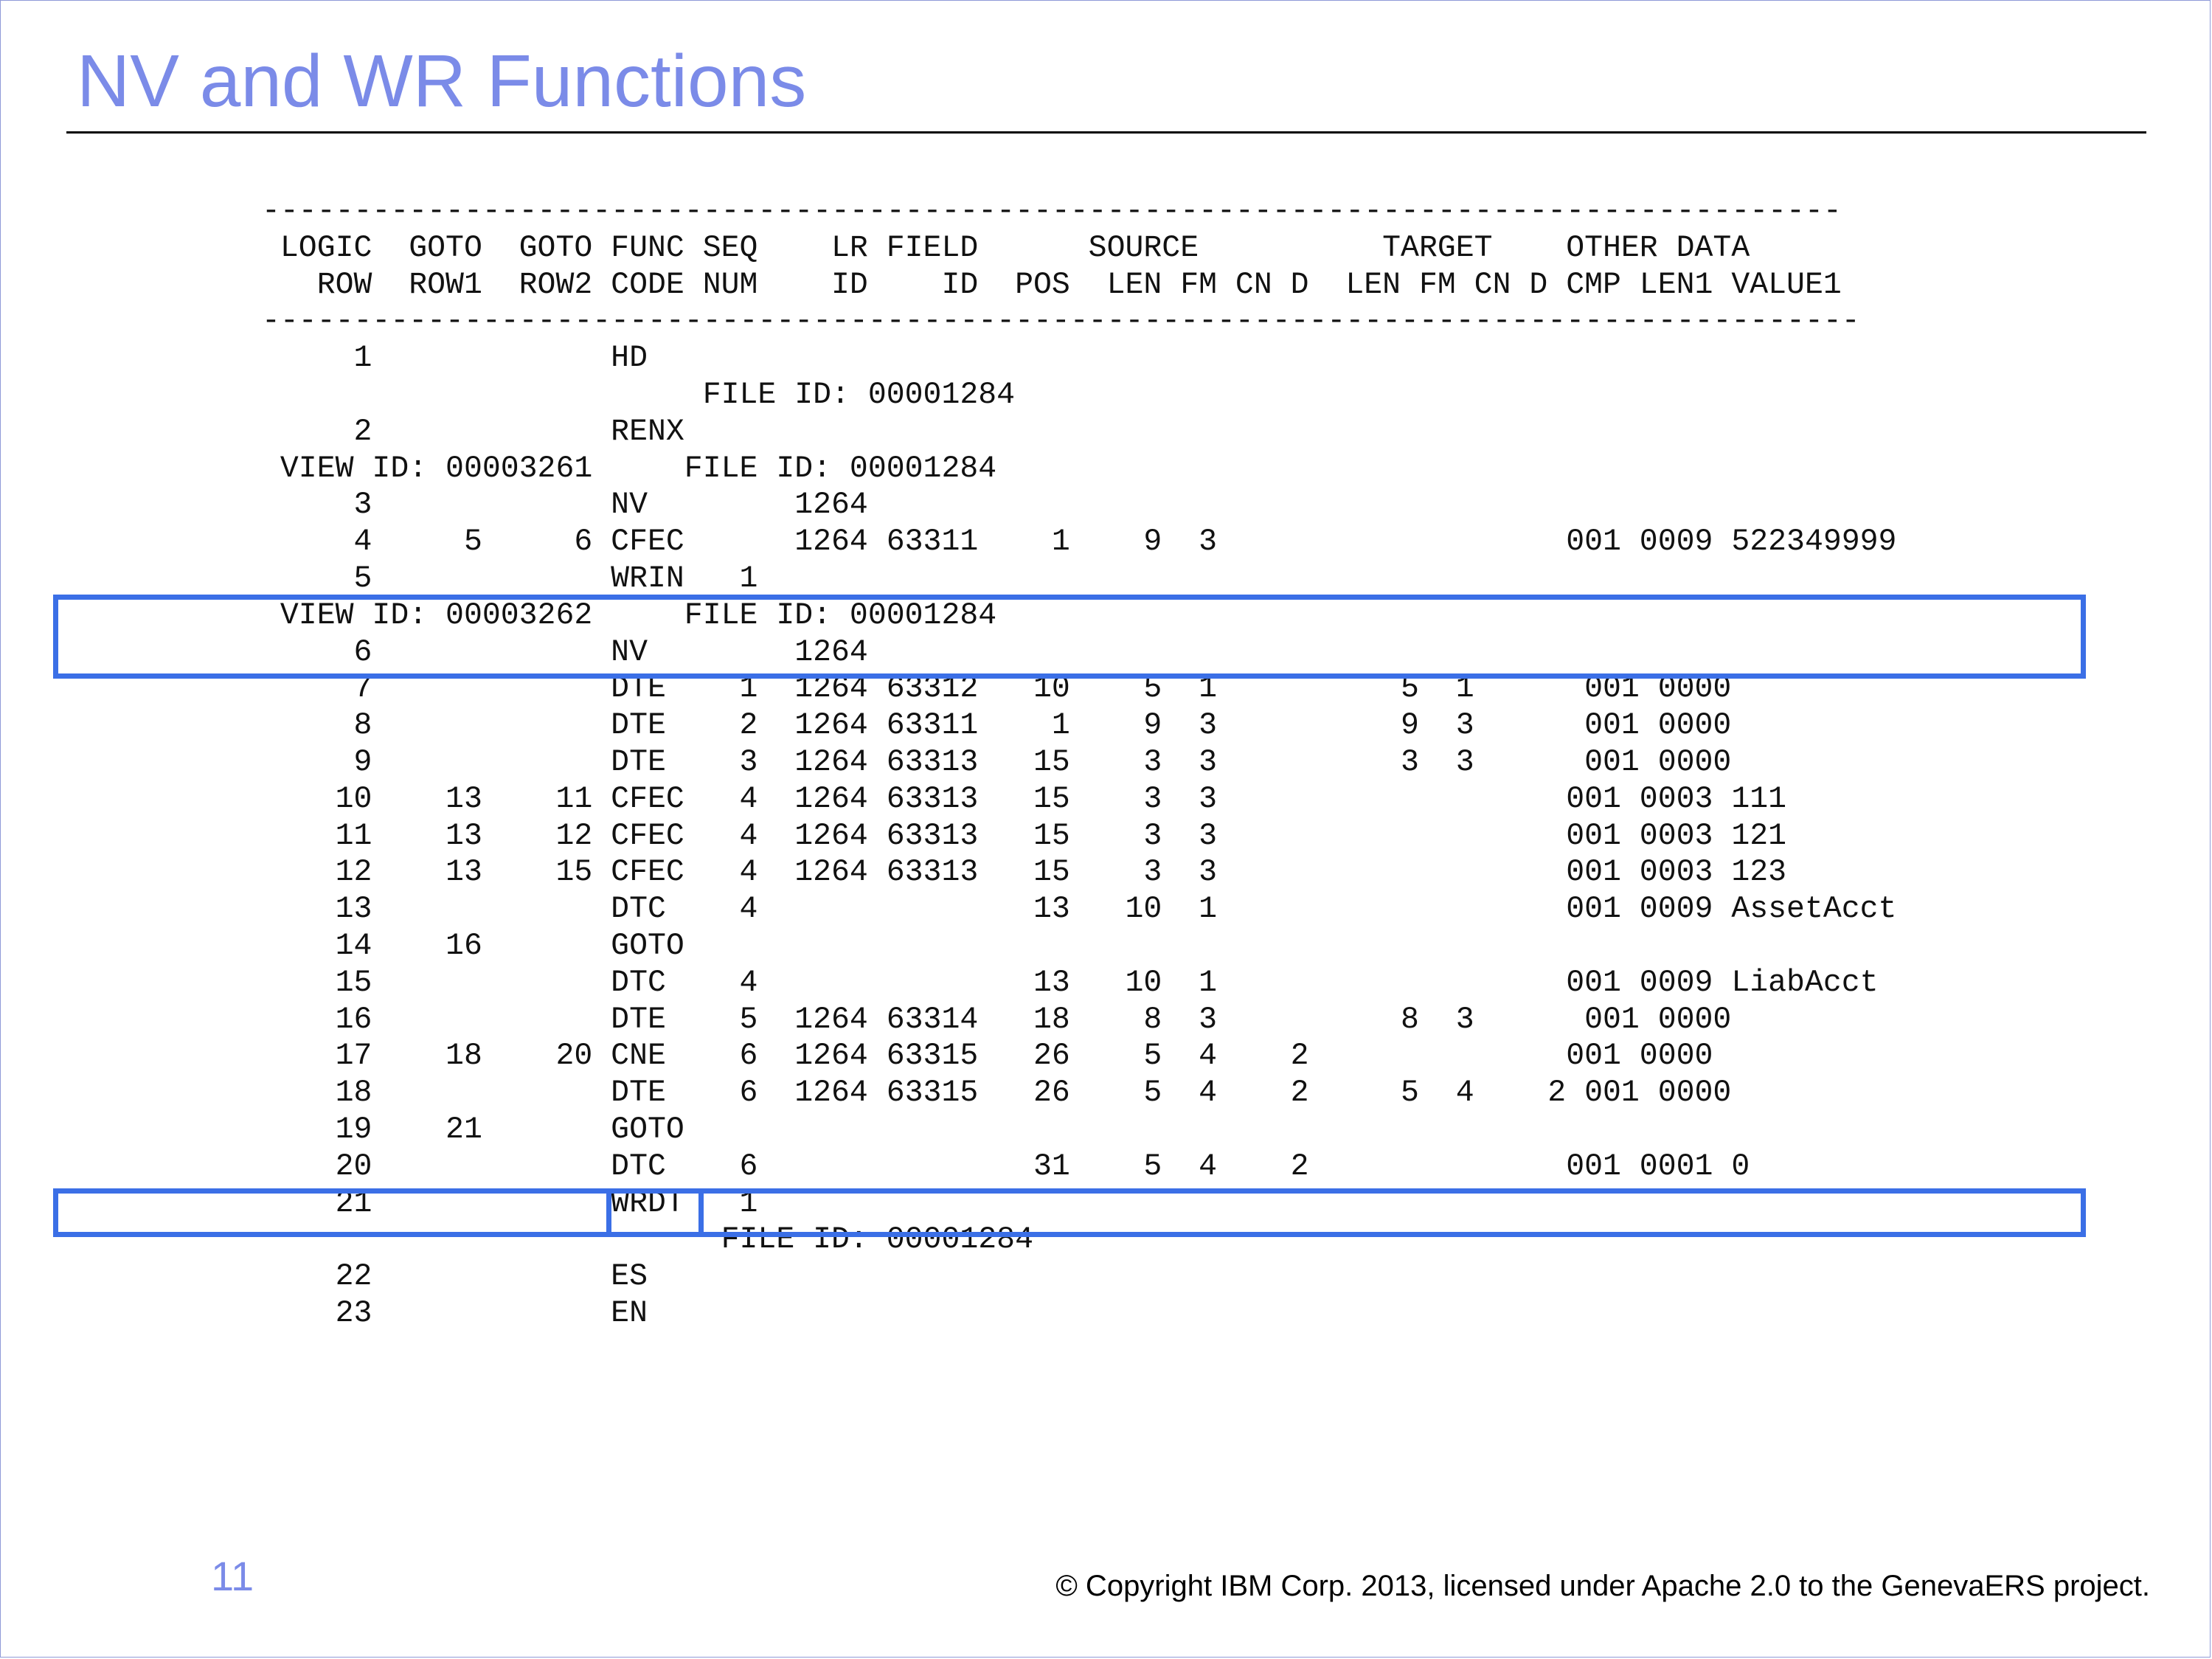 The image size is (2212, 1659). What do you see at coordinates (630, 615) in the screenshot?
I see `listing-line: VIEW ID: 00003262 FILE ID: 00001284` at bounding box center [630, 615].